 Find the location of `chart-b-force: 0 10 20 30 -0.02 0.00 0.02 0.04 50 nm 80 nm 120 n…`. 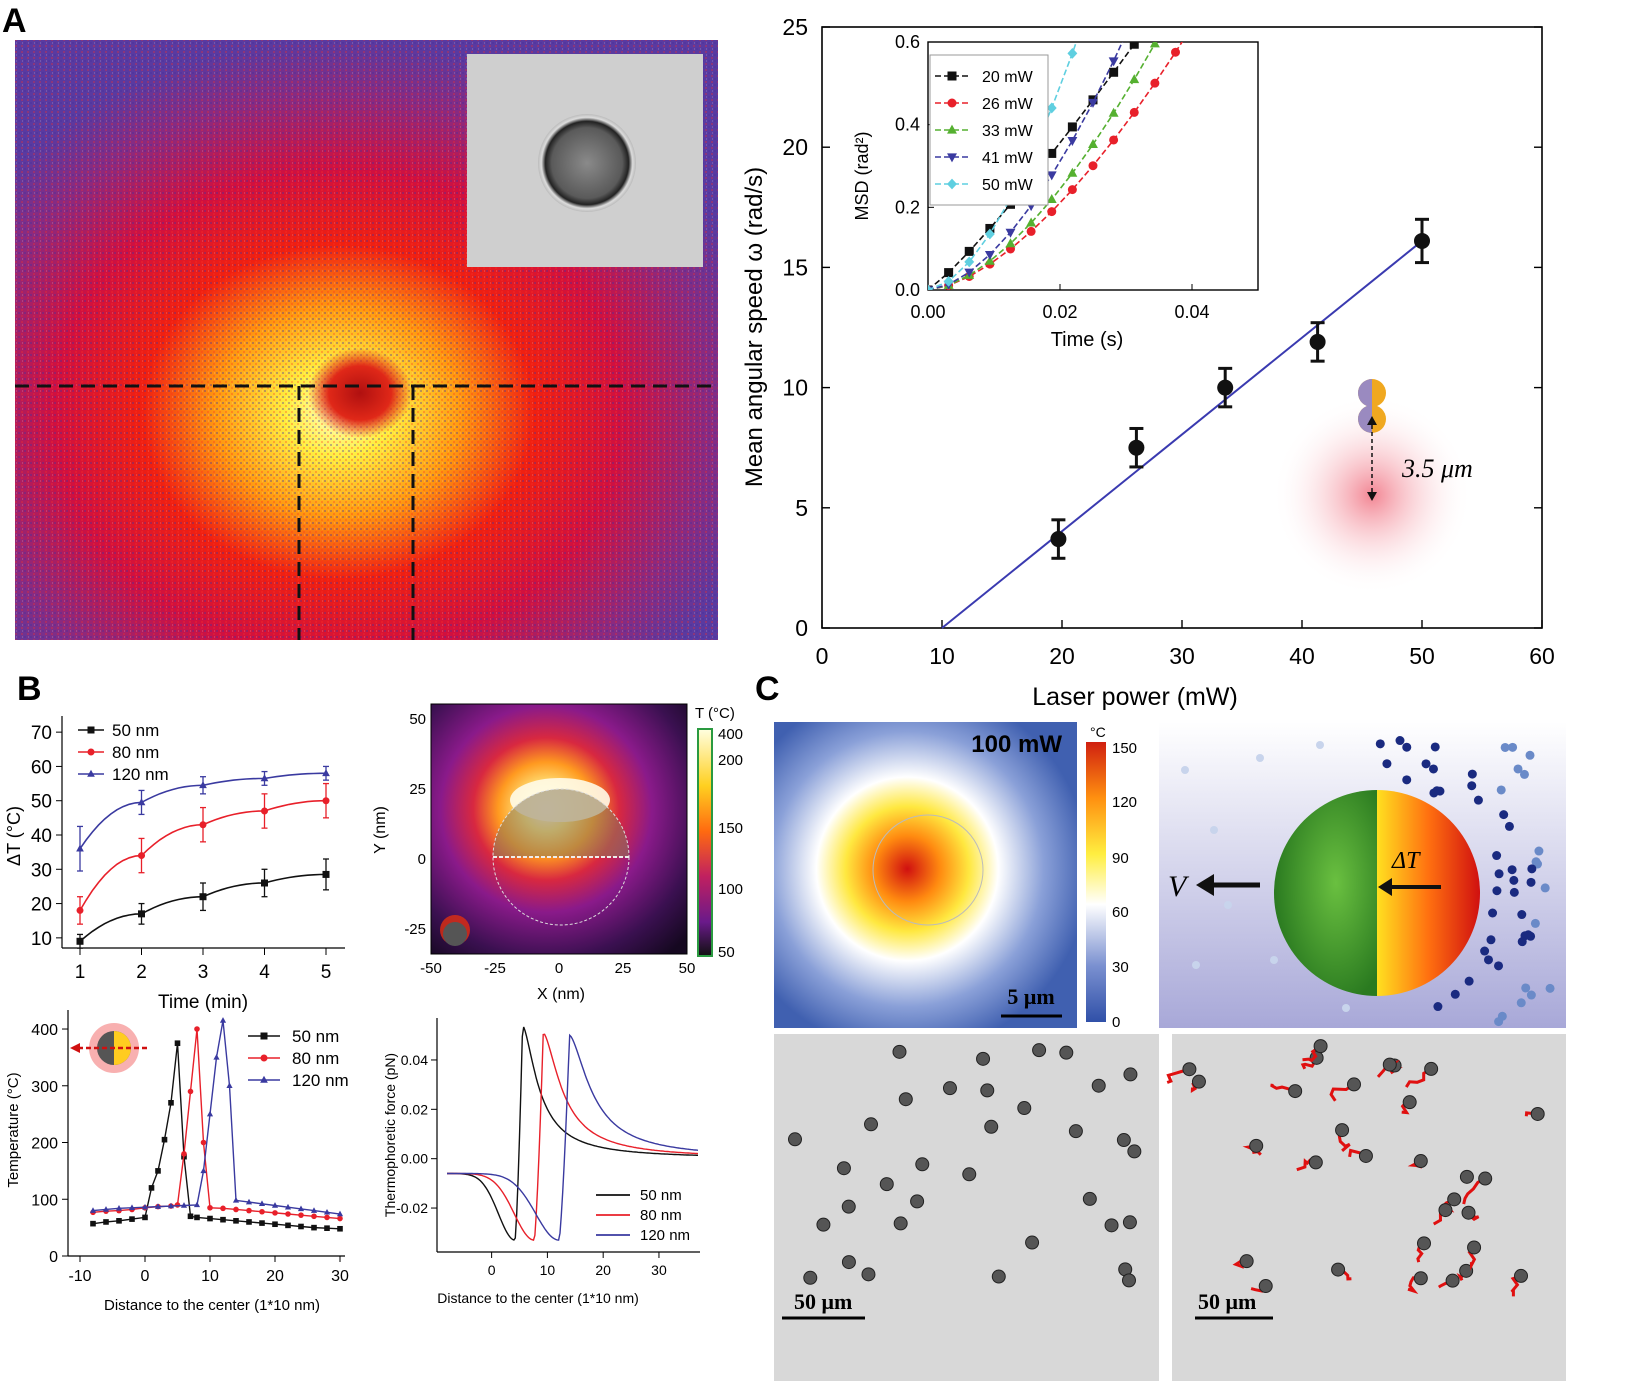

chart-b-force: 0 10 20 30 -0.02 0.00 0.02 0.04 50 nm 80 nm 120 n… is located at coordinates (541, 1162).